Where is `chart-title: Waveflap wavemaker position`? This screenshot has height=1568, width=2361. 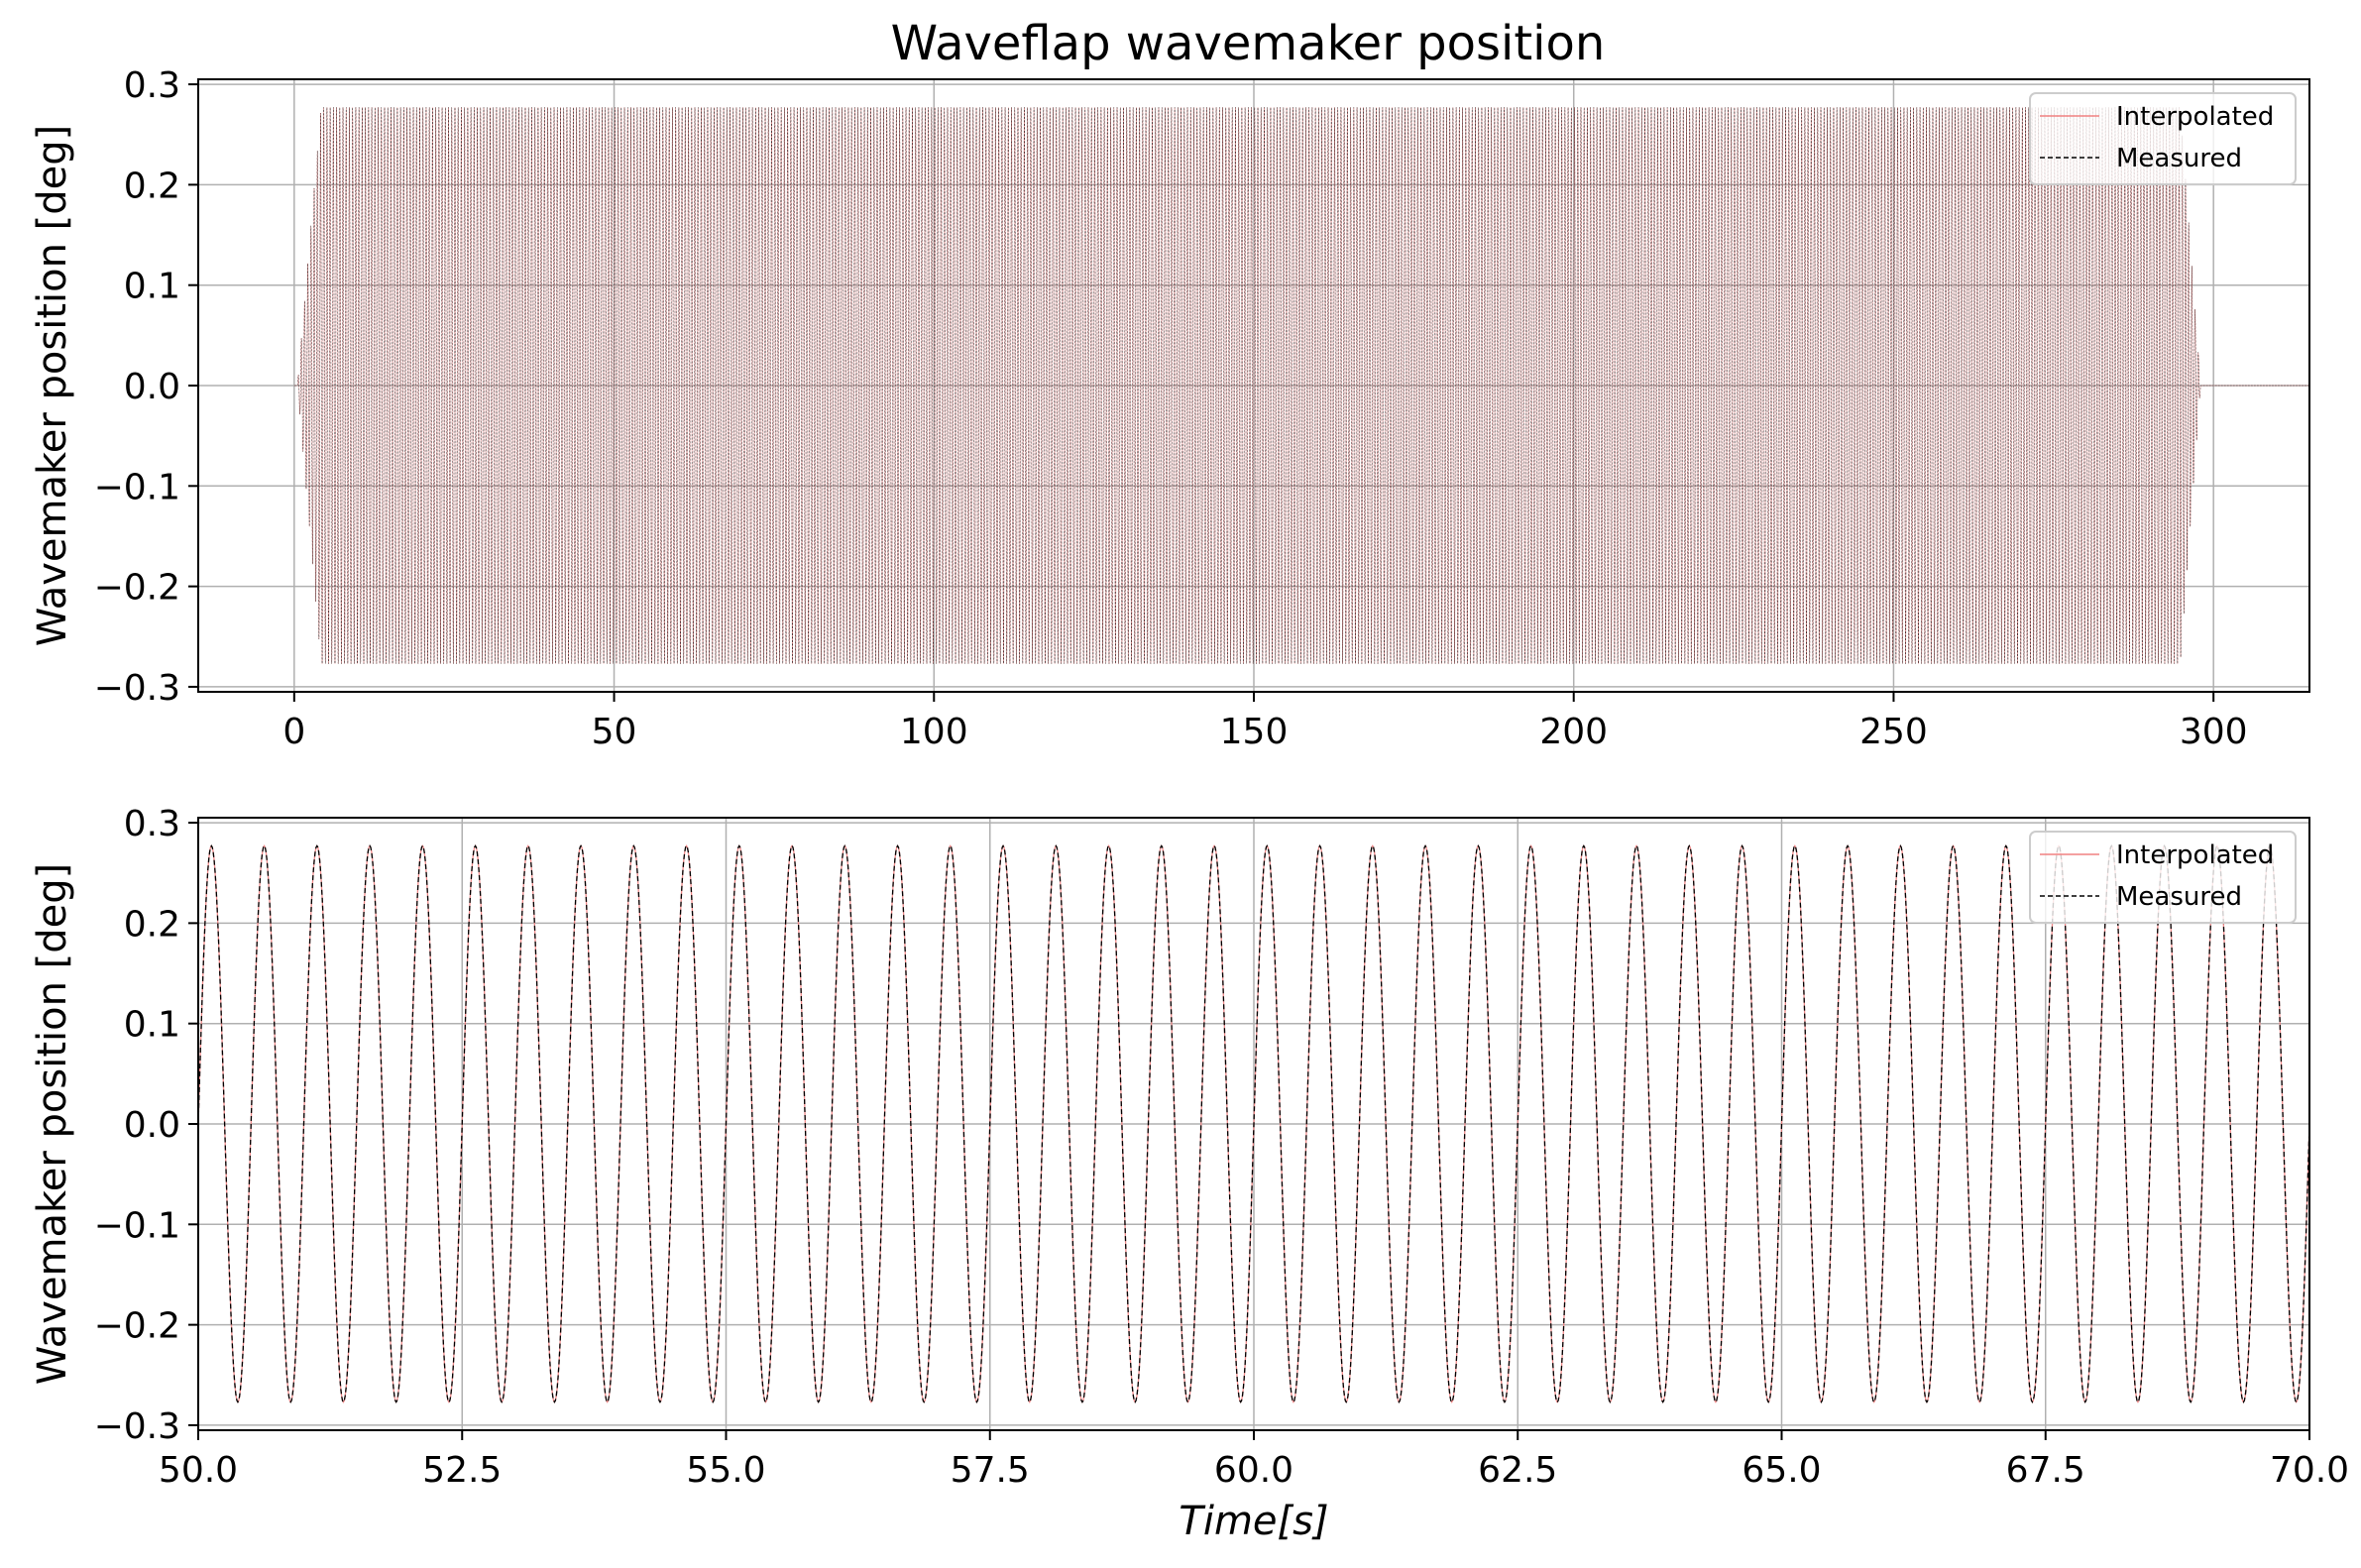
chart-title: Waveflap wavemaker position is located at coordinates (1248, 43).